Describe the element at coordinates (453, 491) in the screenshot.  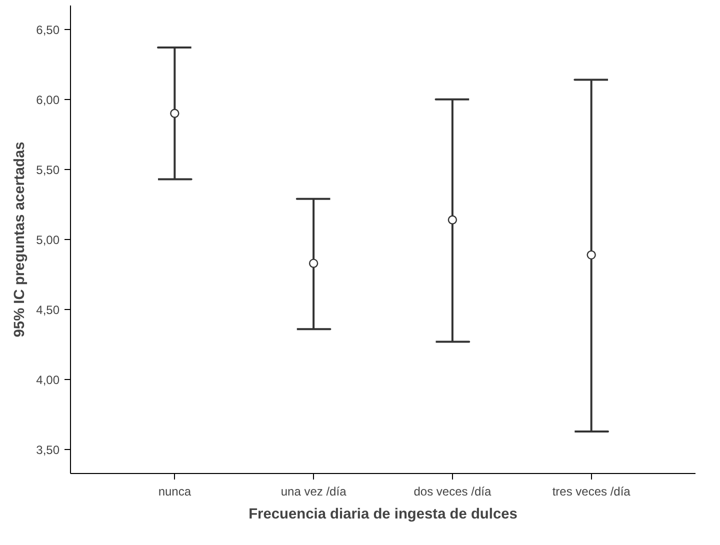
I see `x-tick-label: dos veces /día` at that location.